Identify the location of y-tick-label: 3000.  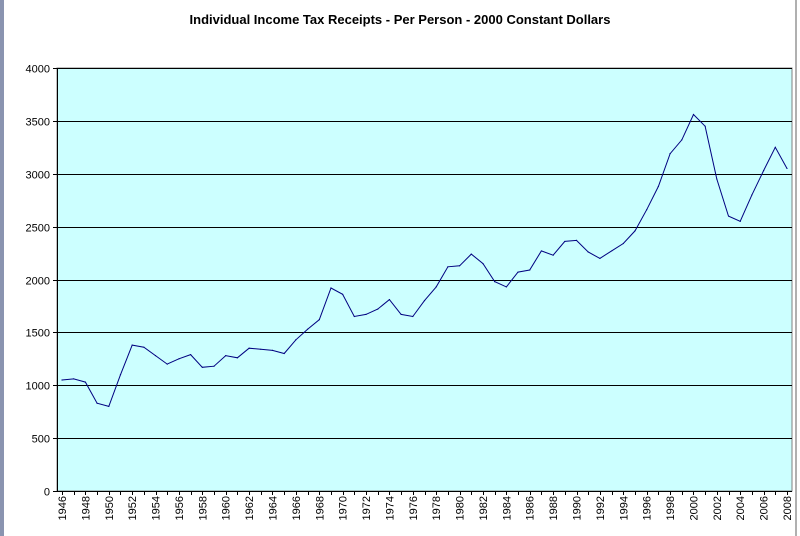
(38, 176).